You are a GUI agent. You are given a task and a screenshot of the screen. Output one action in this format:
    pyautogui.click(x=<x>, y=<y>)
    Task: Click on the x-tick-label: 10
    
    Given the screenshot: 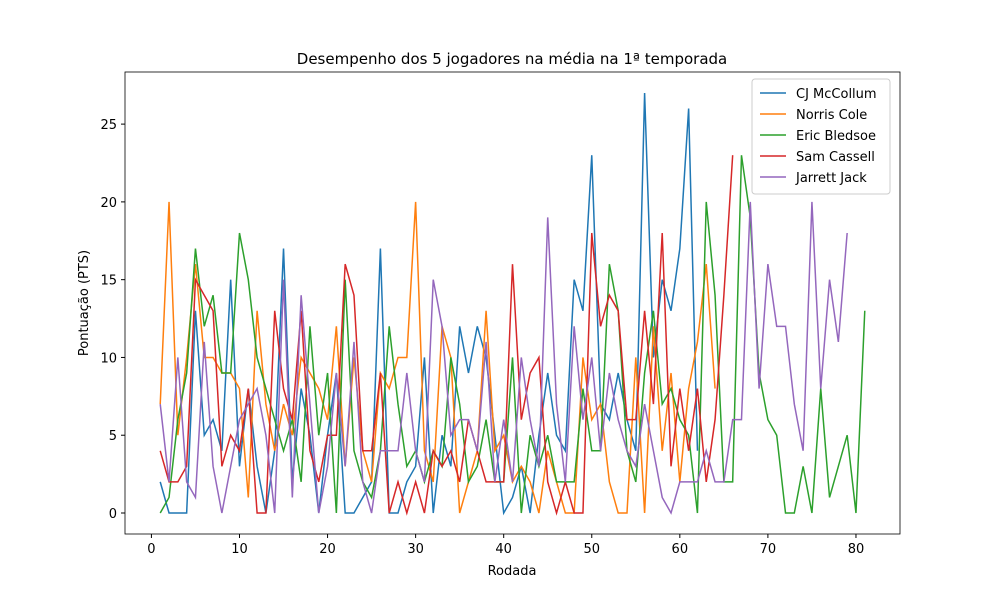 What is the action you would take?
    pyautogui.click(x=239, y=549)
    